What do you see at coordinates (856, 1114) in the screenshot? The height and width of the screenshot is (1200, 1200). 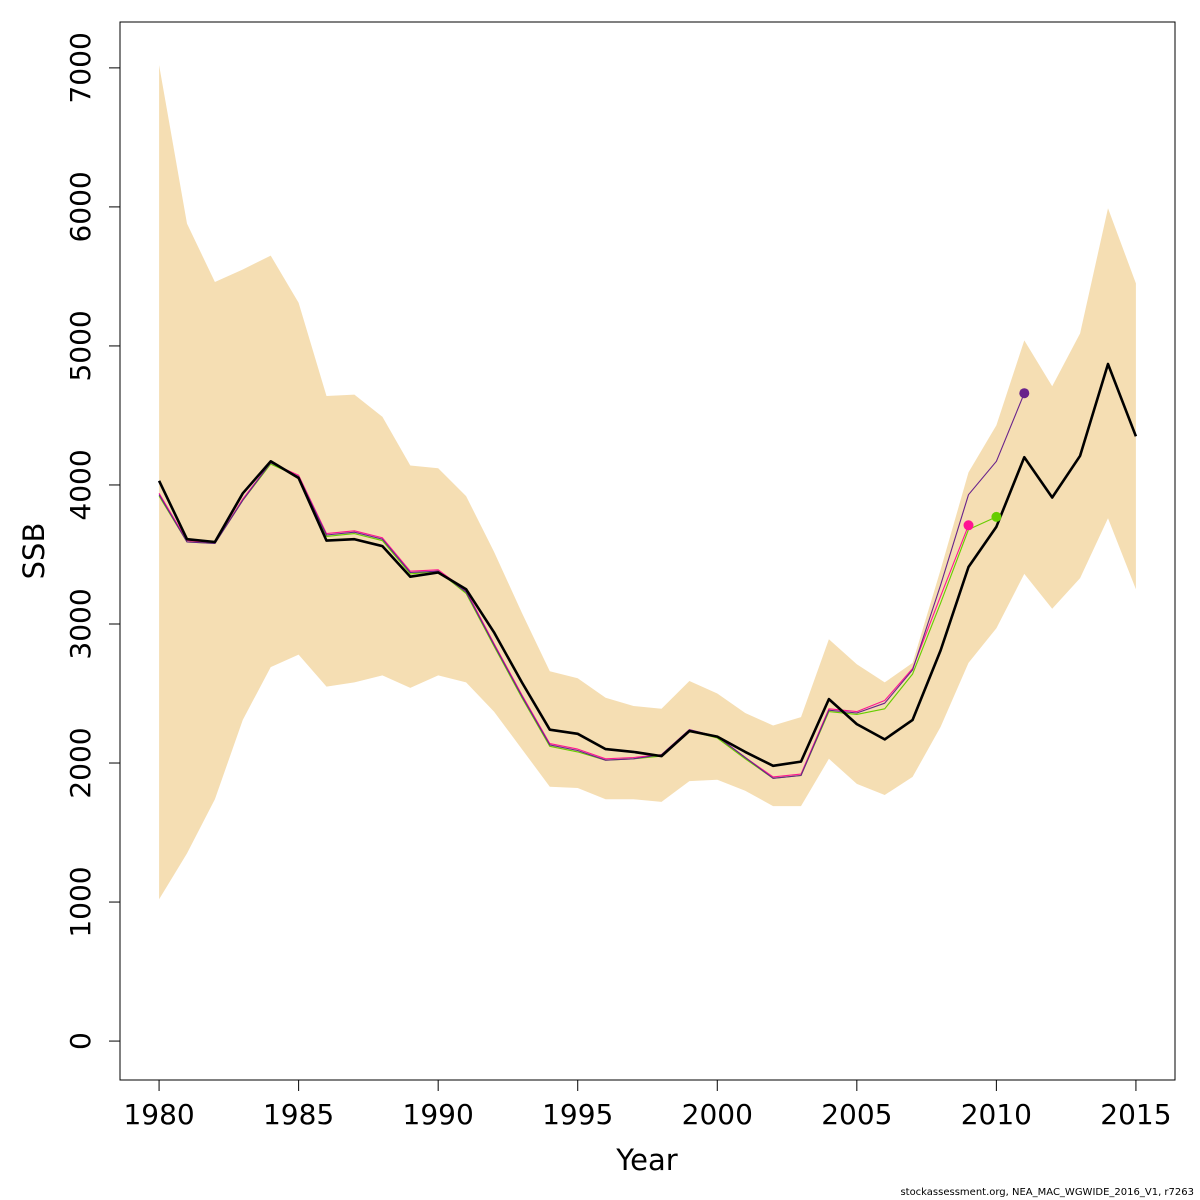 I see `x-tick-label: 2005` at bounding box center [856, 1114].